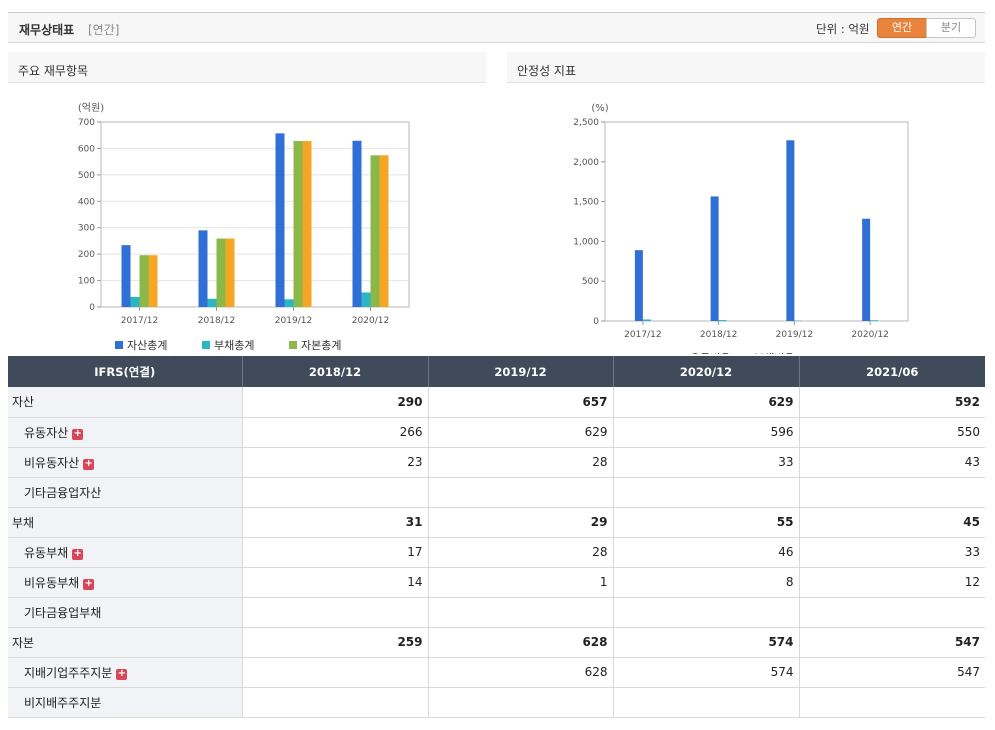  Describe the element at coordinates (125, 371) in the screenshot. I see `corner-header: IFRS(연결)` at that location.